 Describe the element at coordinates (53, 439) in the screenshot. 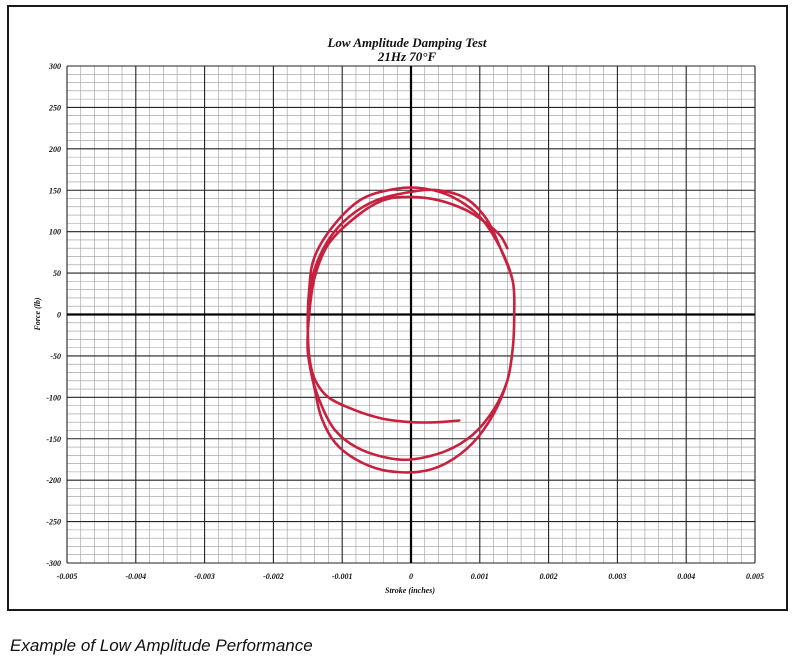

I see `y-tick-label: -150` at that location.